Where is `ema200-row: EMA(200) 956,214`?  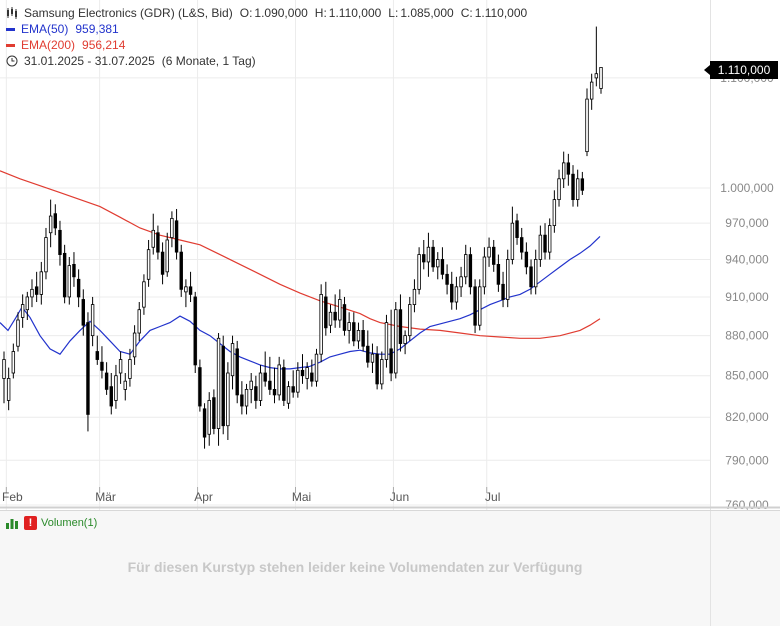
ema200-row: EMA(200) 956,214 is located at coordinates (270, 45).